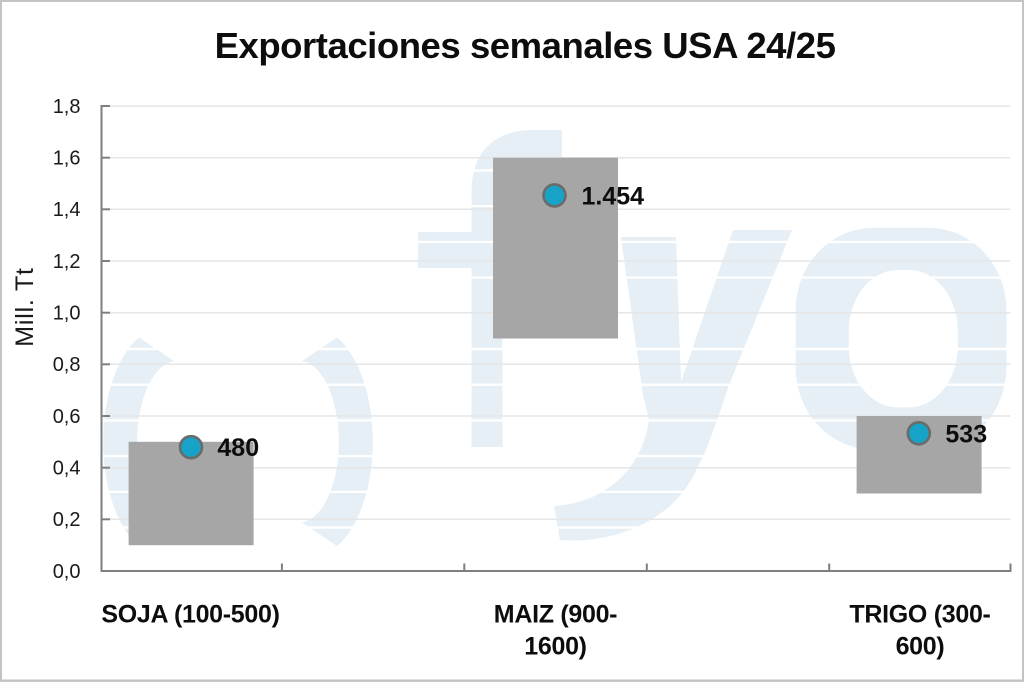  I want to click on svg-text:Exportaciones semanales USA 24: Exportaciones semanales USA 24/25, so click(525, 45).